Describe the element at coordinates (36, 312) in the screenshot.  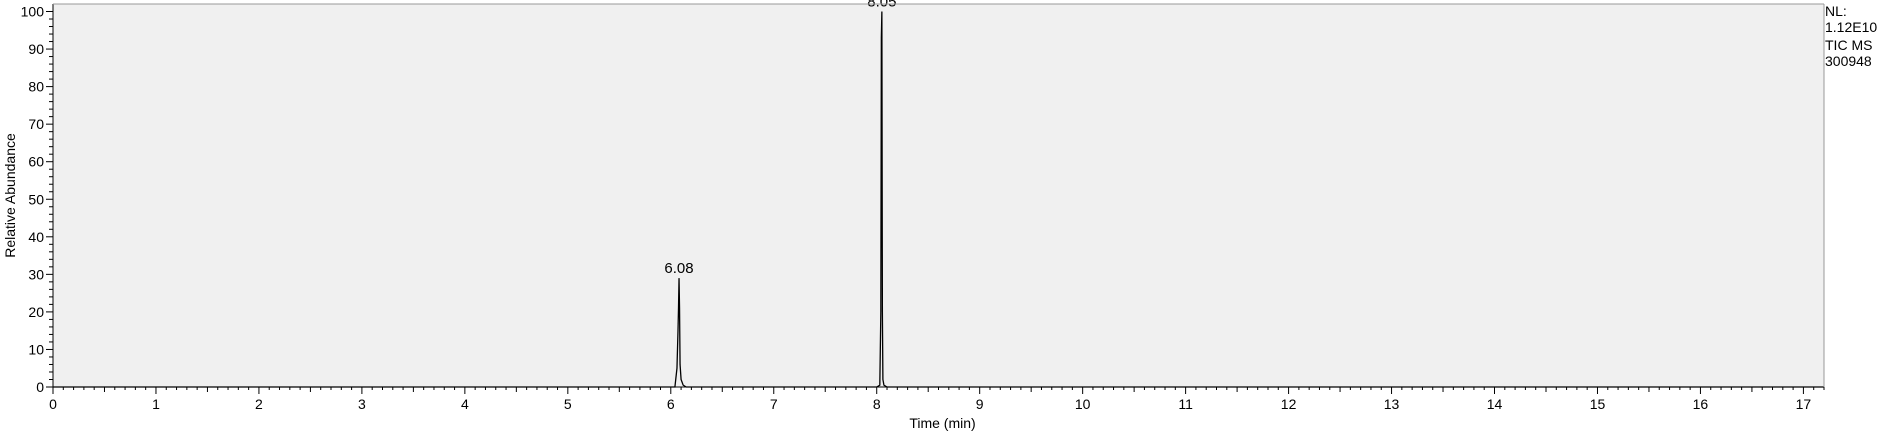
I see `y-tick-label: 20` at that location.